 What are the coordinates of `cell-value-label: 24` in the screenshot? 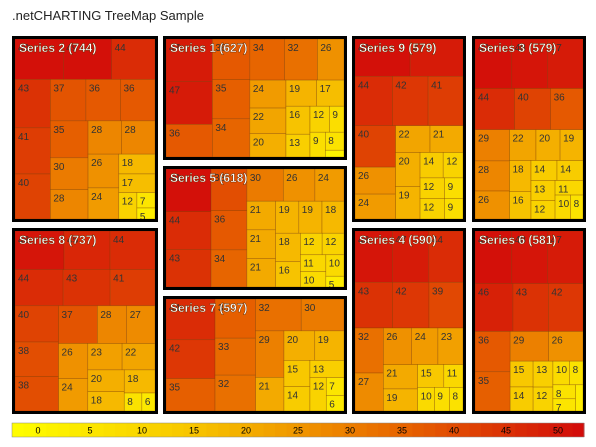 It's located at (97, 197).